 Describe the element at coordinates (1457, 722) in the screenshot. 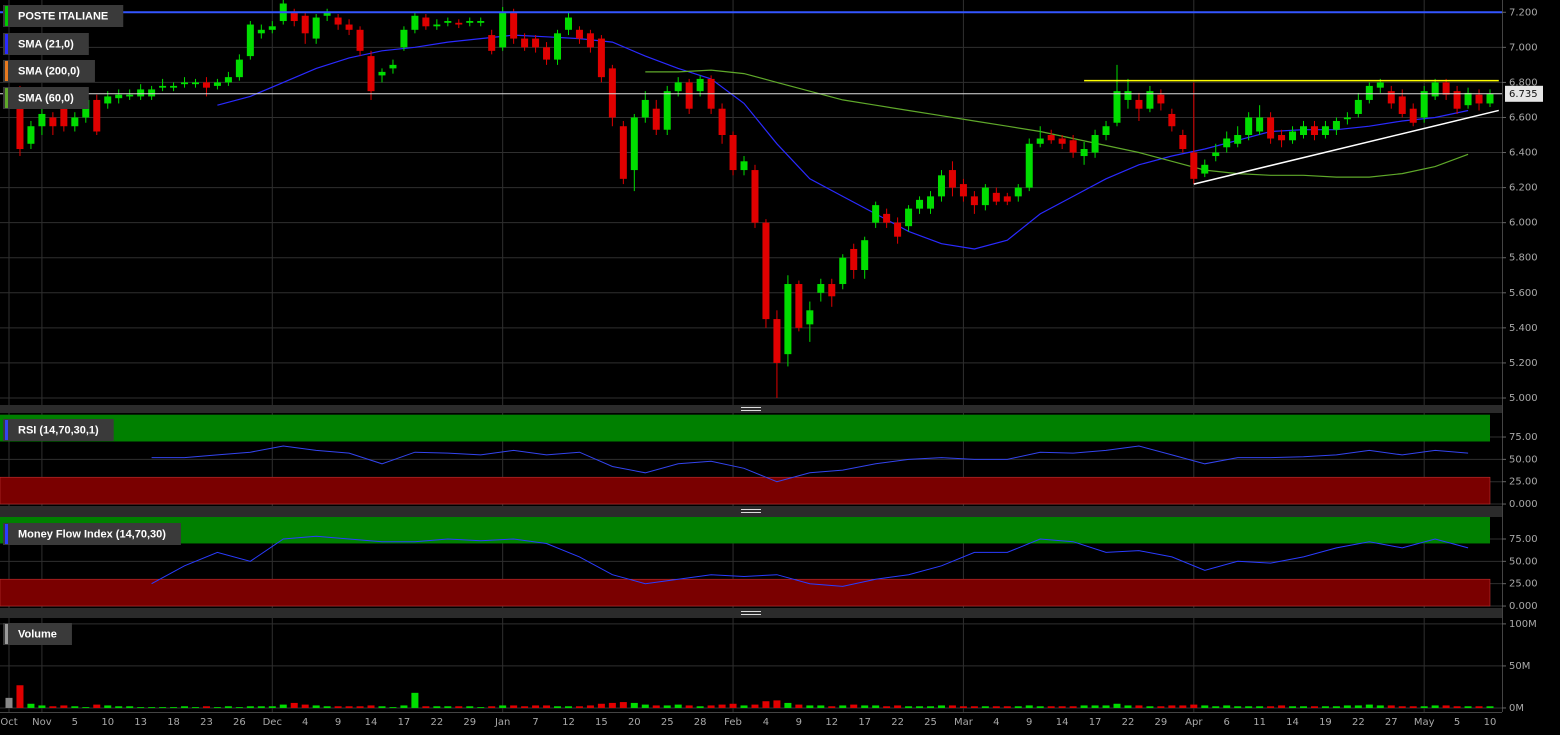

I see `x-tick-label: 5` at that location.